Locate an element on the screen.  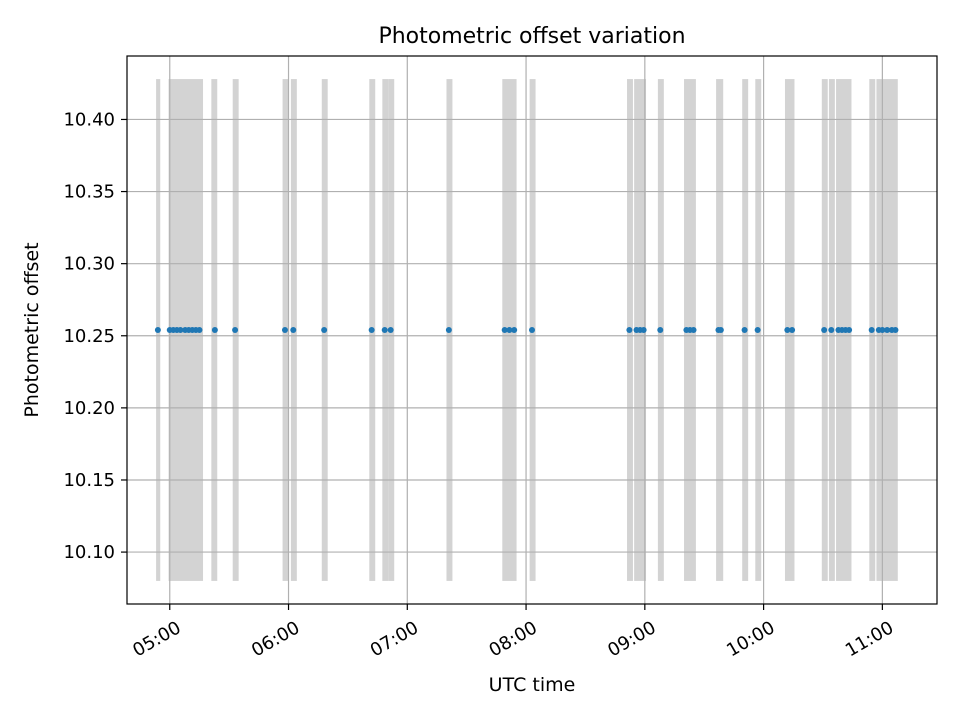
x-tick-label: 10:00 is located at coordinates (750, 639).